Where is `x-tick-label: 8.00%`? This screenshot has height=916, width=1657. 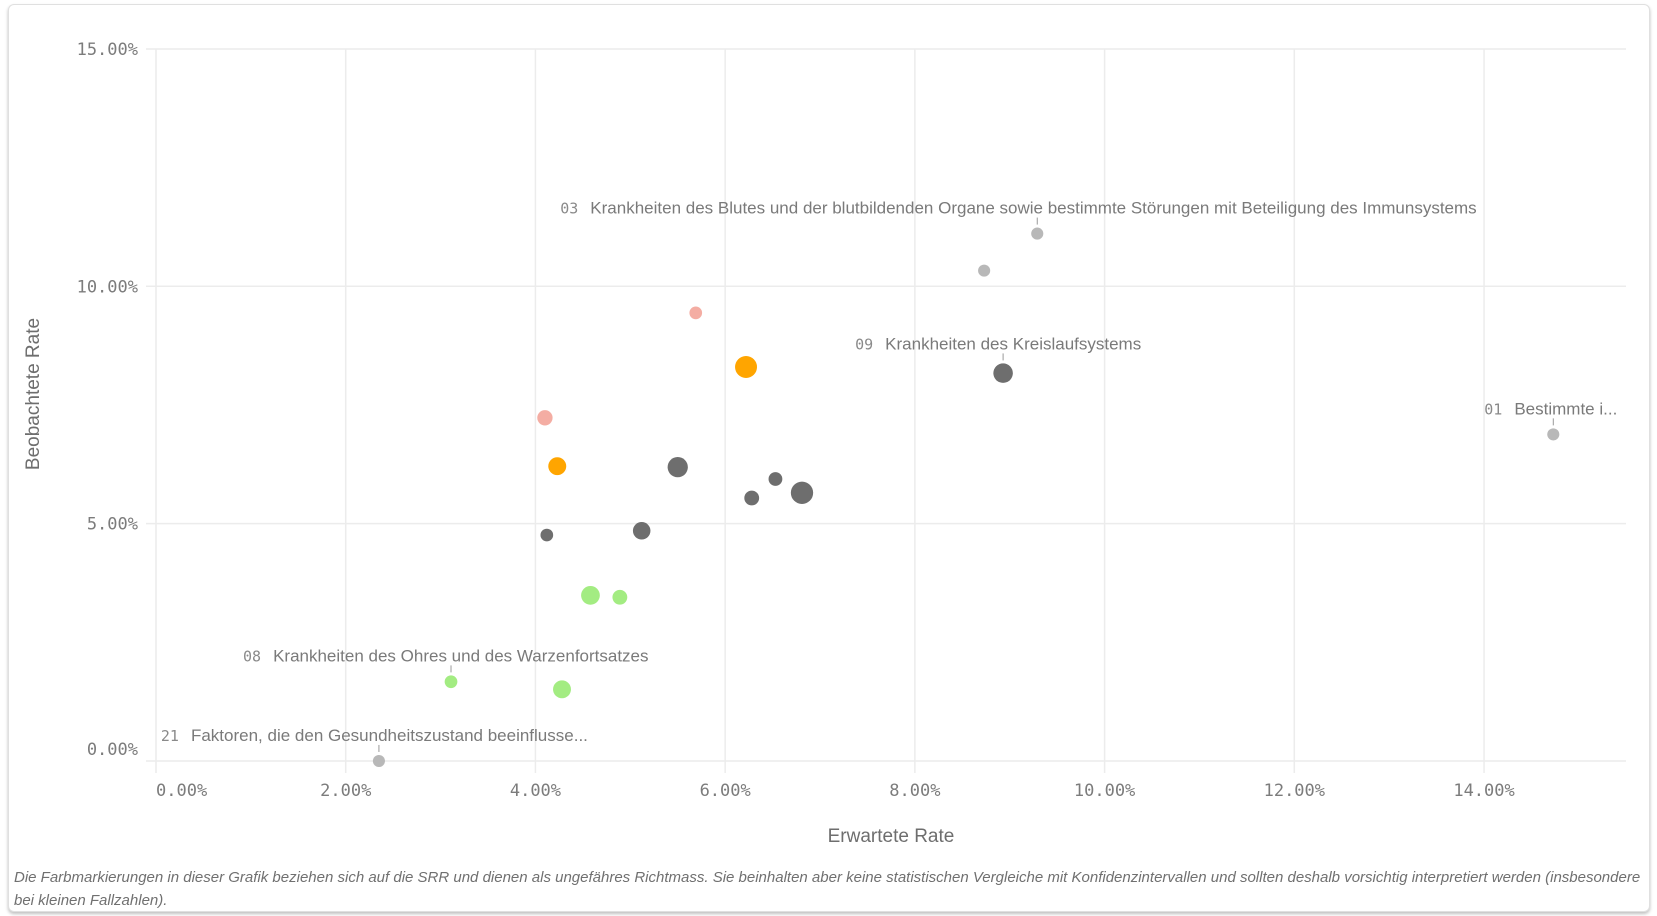 x-tick-label: 8.00% is located at coordinates (914, 791).